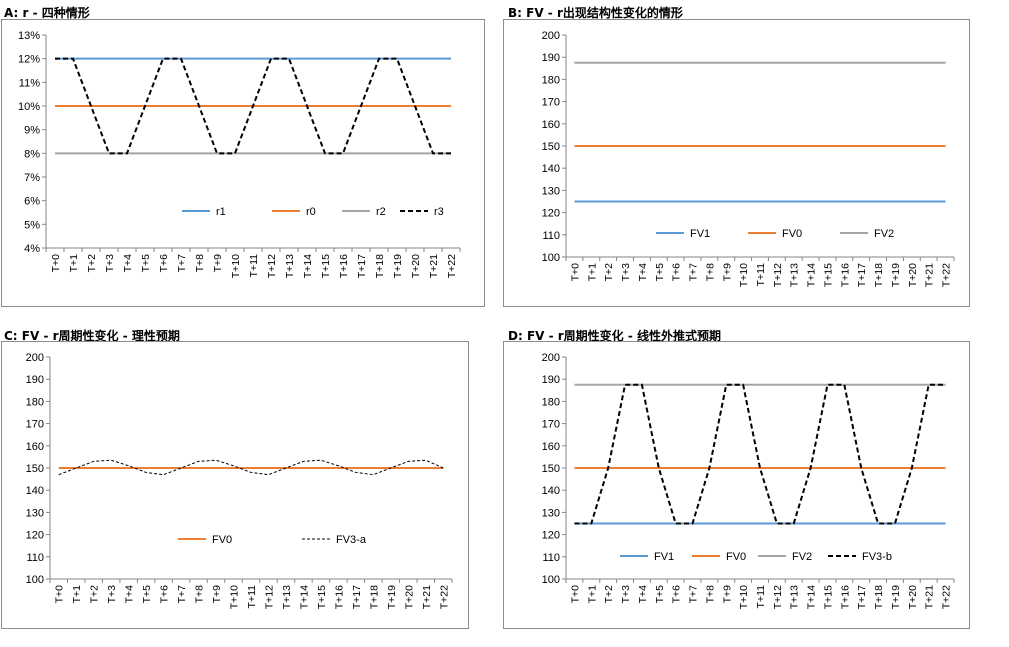  I want to click on legend-label-fv0: FV0, so click(736, 557).